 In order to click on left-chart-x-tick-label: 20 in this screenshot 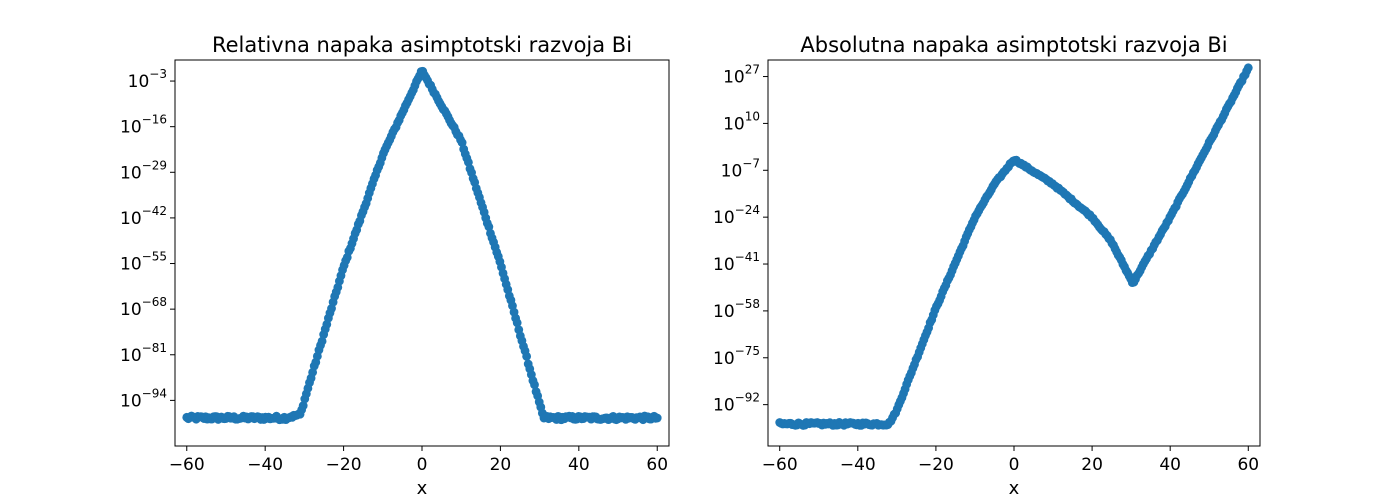, I will do `click(501, 465)`.